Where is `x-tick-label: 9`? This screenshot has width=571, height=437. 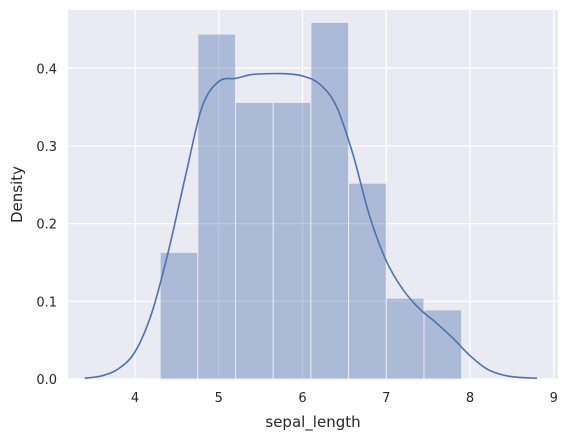 x-tick-label: 9 is located at coordinates (554, 398).